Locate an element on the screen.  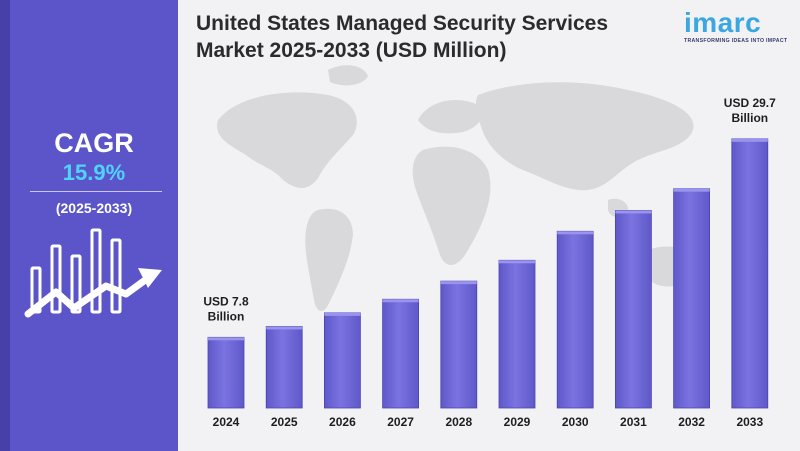
bar-top-2024 is located at coordinates (226, 339).